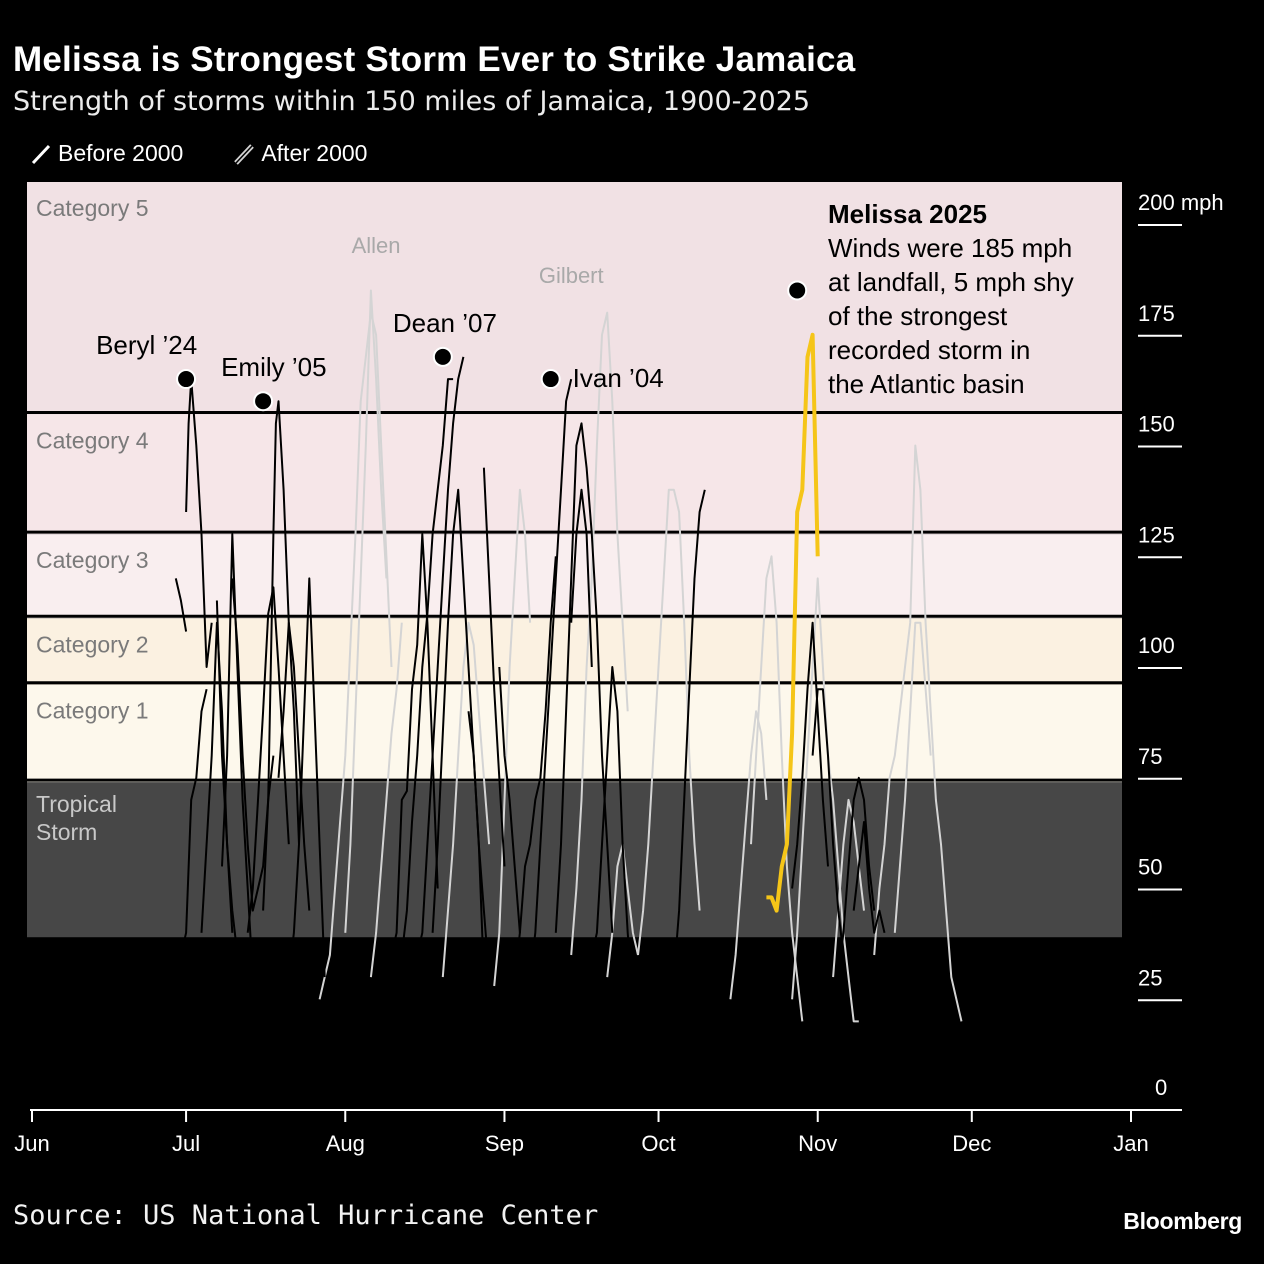 The image size is (1264, 1264). What do you see at coordinates (146, 345) in the screenshot?
I see `storm-label: Beryl ’24` at bounding box center [146, 345].